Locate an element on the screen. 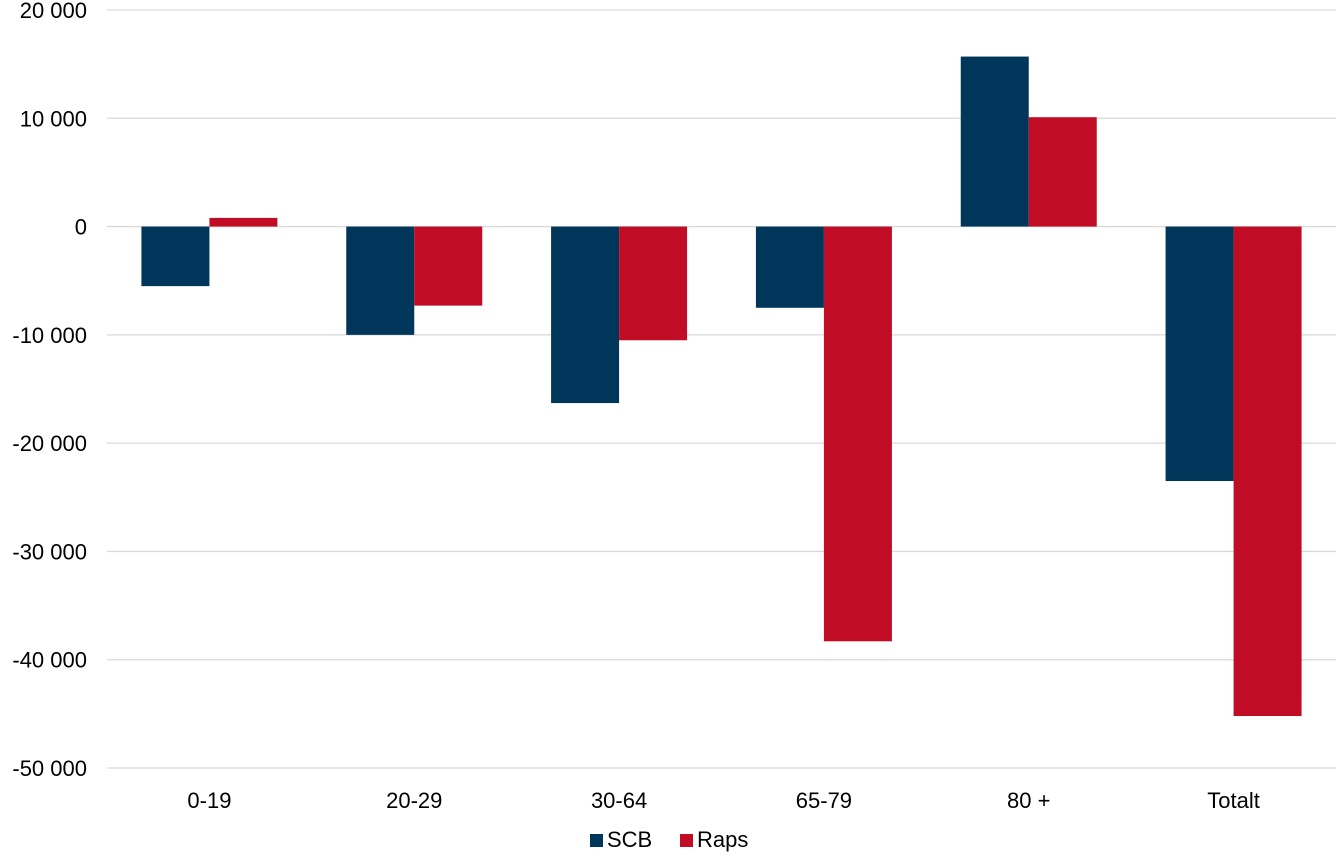  y-tick-label: -50 000 is located at coordinates (49, 768).